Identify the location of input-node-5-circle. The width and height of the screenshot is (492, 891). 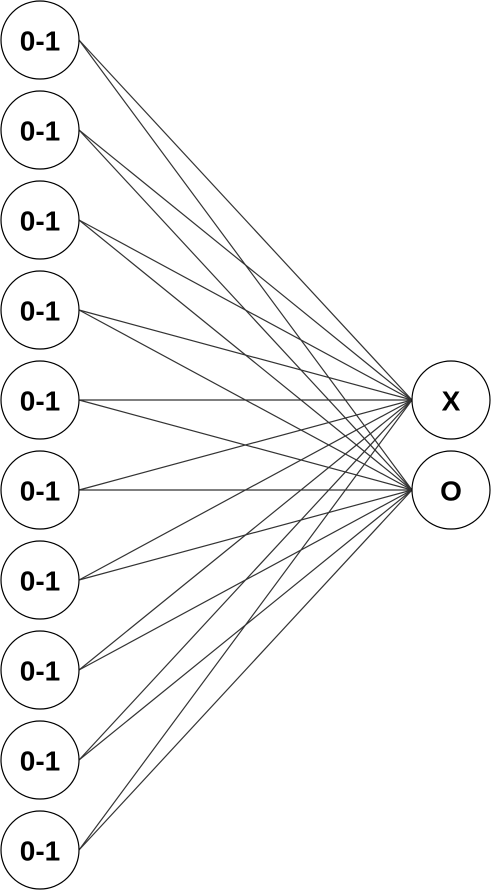
(40, 400).